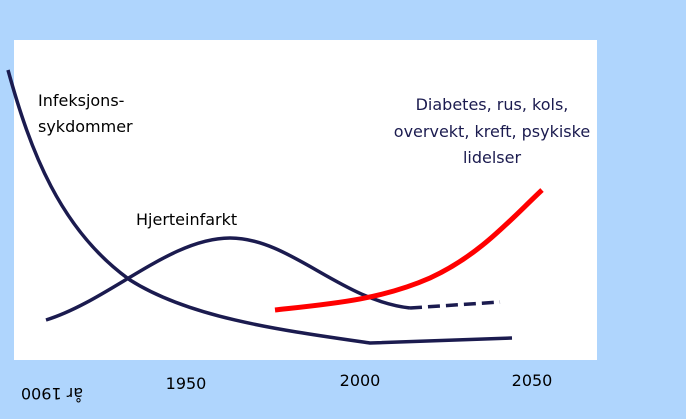 The image size is (686, 419). I want to click on x-axis-label: år 1900, so click(52, 393).